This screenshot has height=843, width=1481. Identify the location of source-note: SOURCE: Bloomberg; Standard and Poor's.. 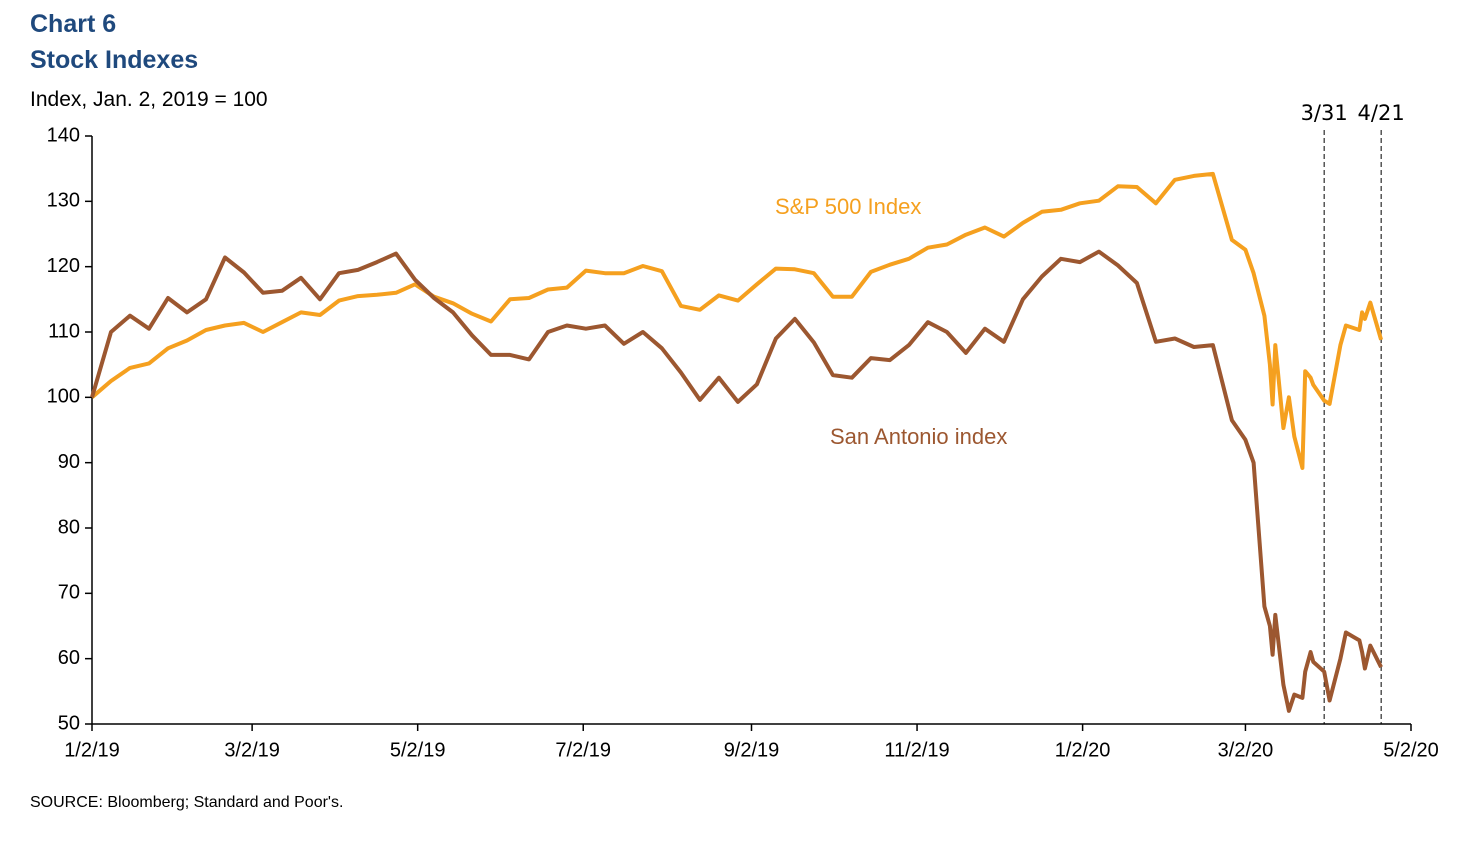
(186, 802).